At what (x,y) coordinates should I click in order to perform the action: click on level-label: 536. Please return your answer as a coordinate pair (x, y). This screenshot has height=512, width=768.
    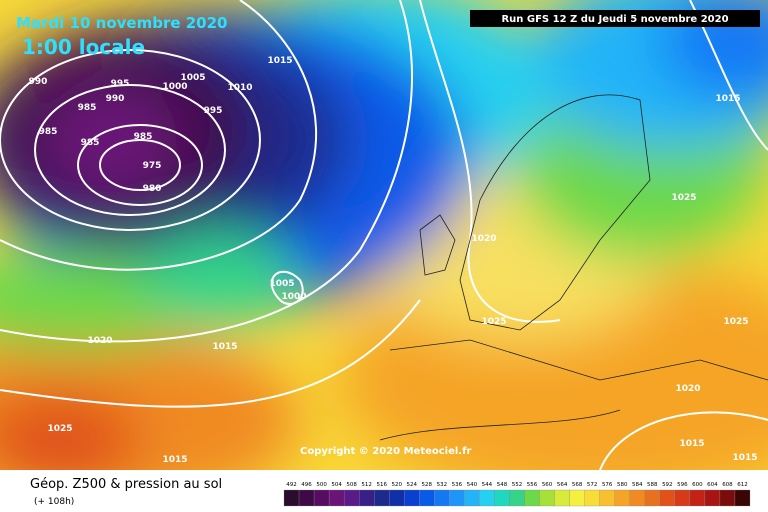
    Looking at the image, I should click on (457, 485).